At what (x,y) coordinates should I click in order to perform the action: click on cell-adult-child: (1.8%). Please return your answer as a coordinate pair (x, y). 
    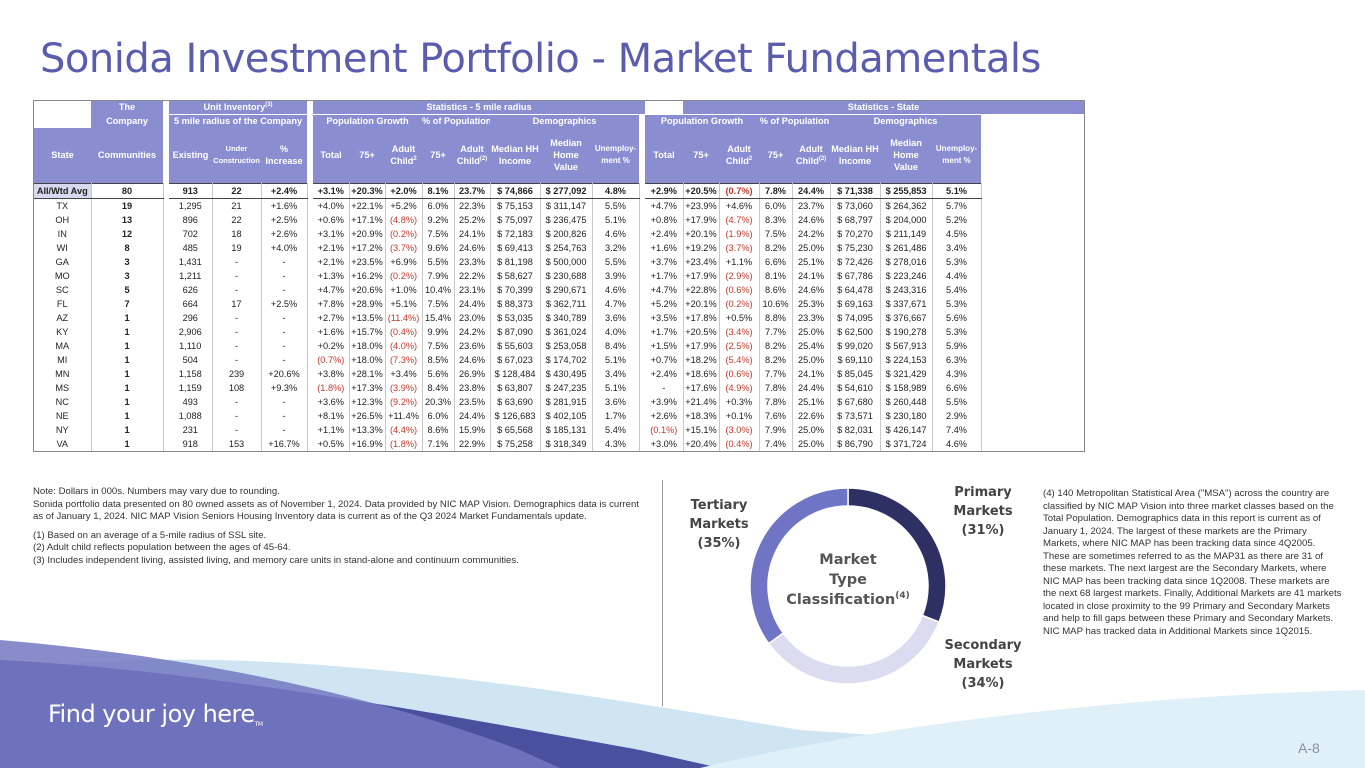
    Looking at the image, I should click on (404, 443).